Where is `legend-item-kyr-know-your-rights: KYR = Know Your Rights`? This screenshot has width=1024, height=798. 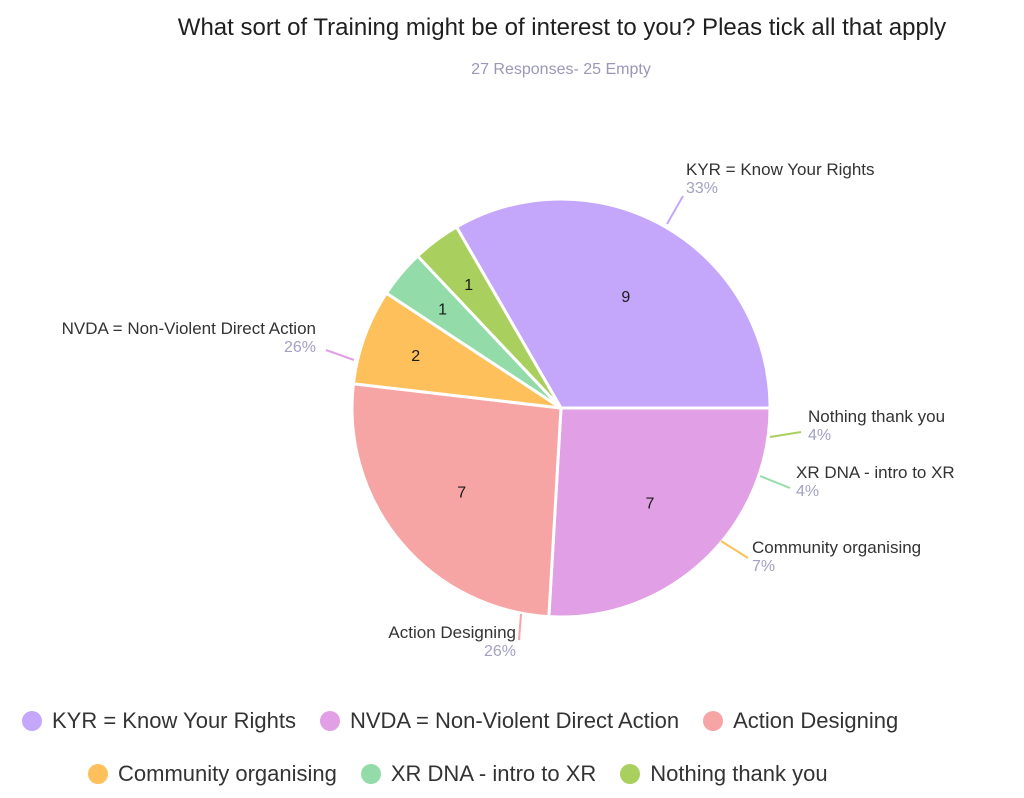 legend-item-kyr-know-your-rights: KYR = Know Your Rights is located at coordinates (159, 721).